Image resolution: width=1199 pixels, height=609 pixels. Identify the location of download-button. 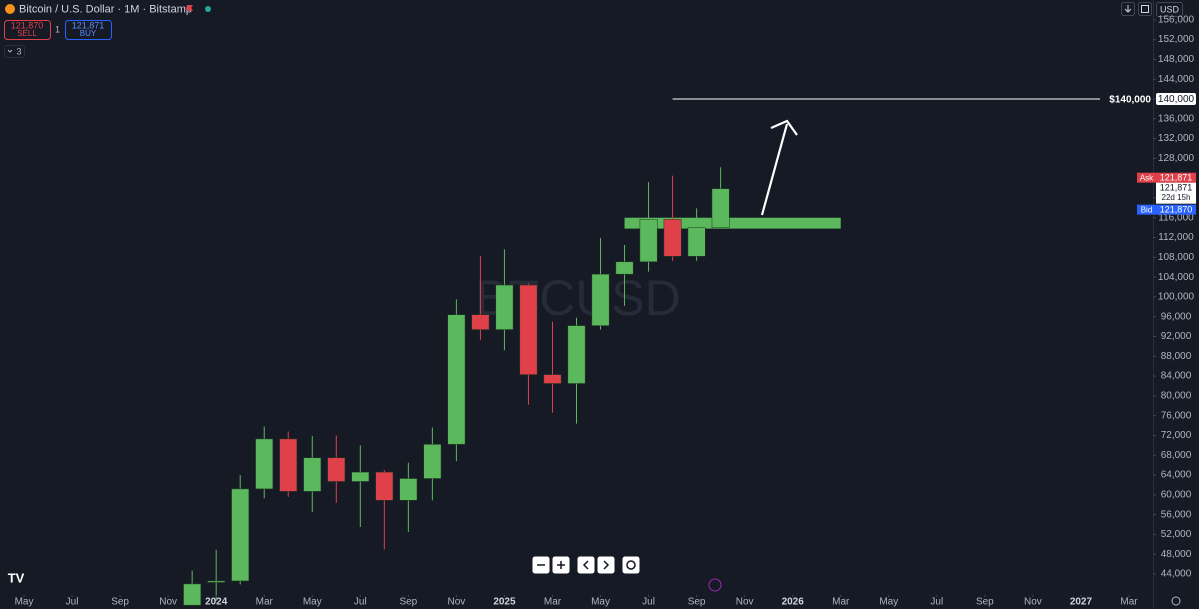
(1128, 9).